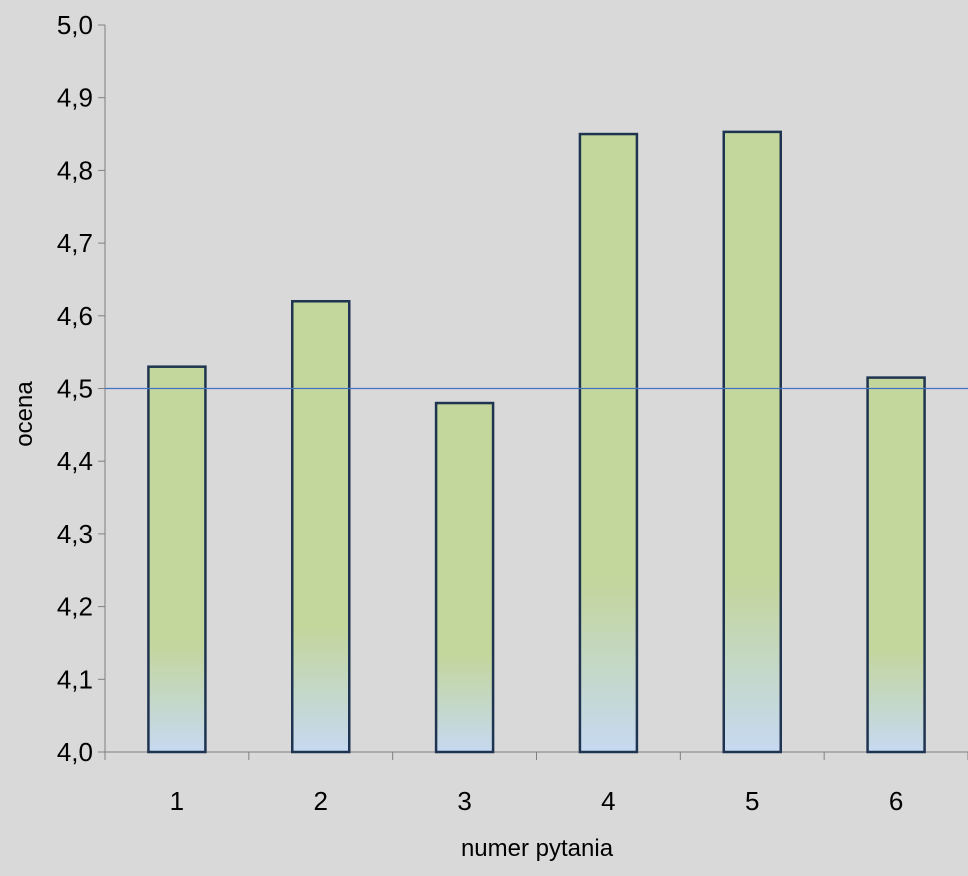 The image size is (968, 876). Describe the element at coordinates (75, 389) in the screenshot. I see `y-tick-label: 4,5` at that location.